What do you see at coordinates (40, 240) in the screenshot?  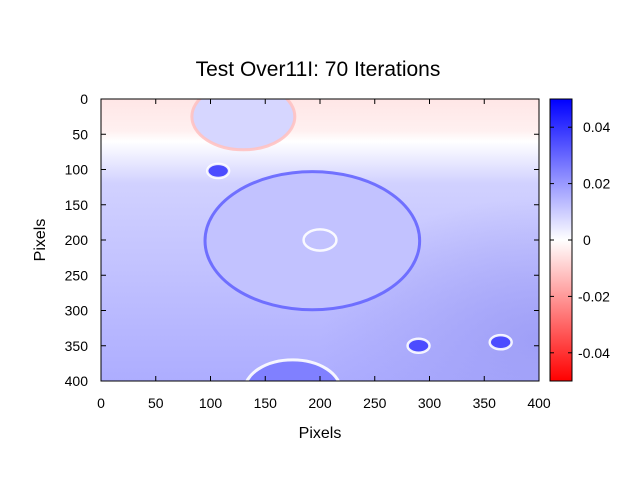 I see `y-axis-label: Pixels` at bounding box center [40, 240].